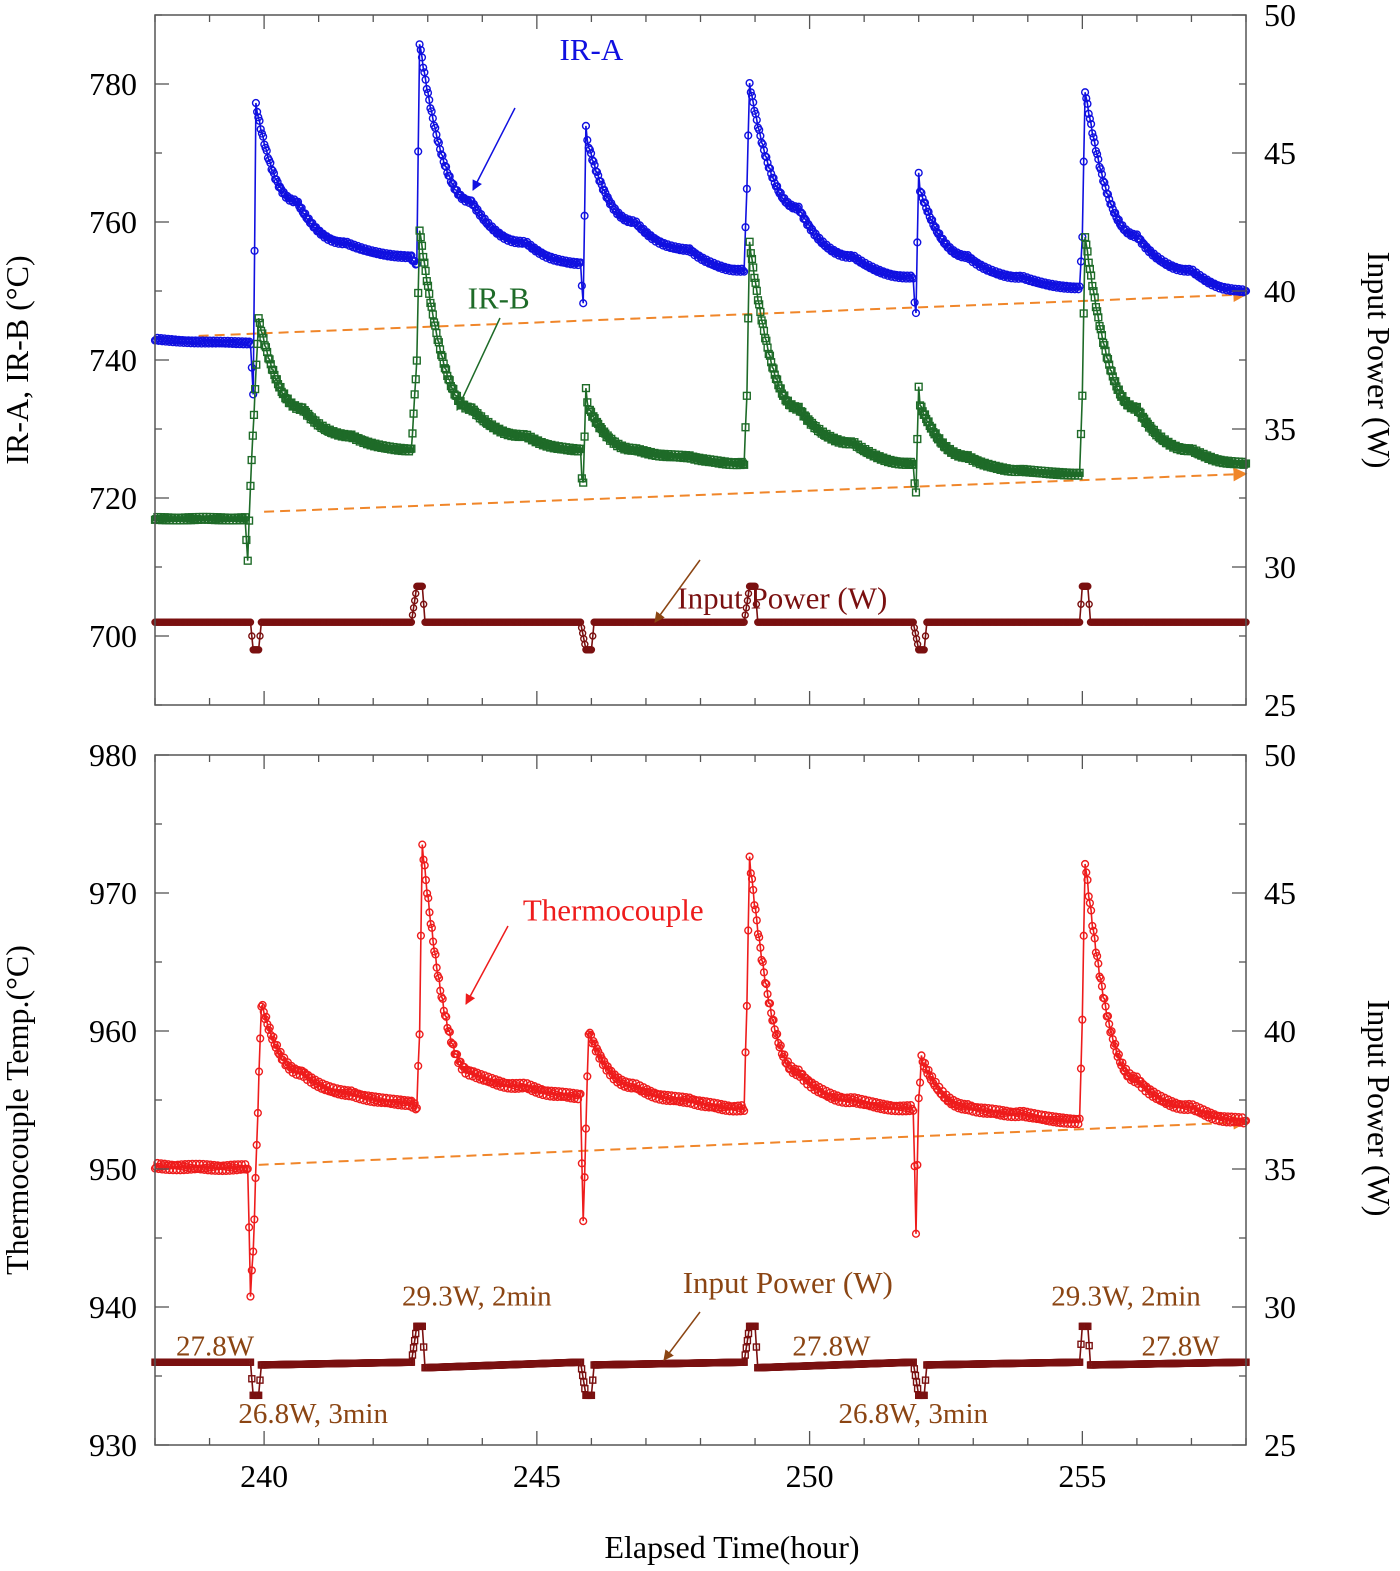 The height and width of the screenshot is (1571, 1400). What do you see at coordinates (113, 1307) in the screenshot?
I see `y-tick-label: 940` at bounding box center [113, 1307].